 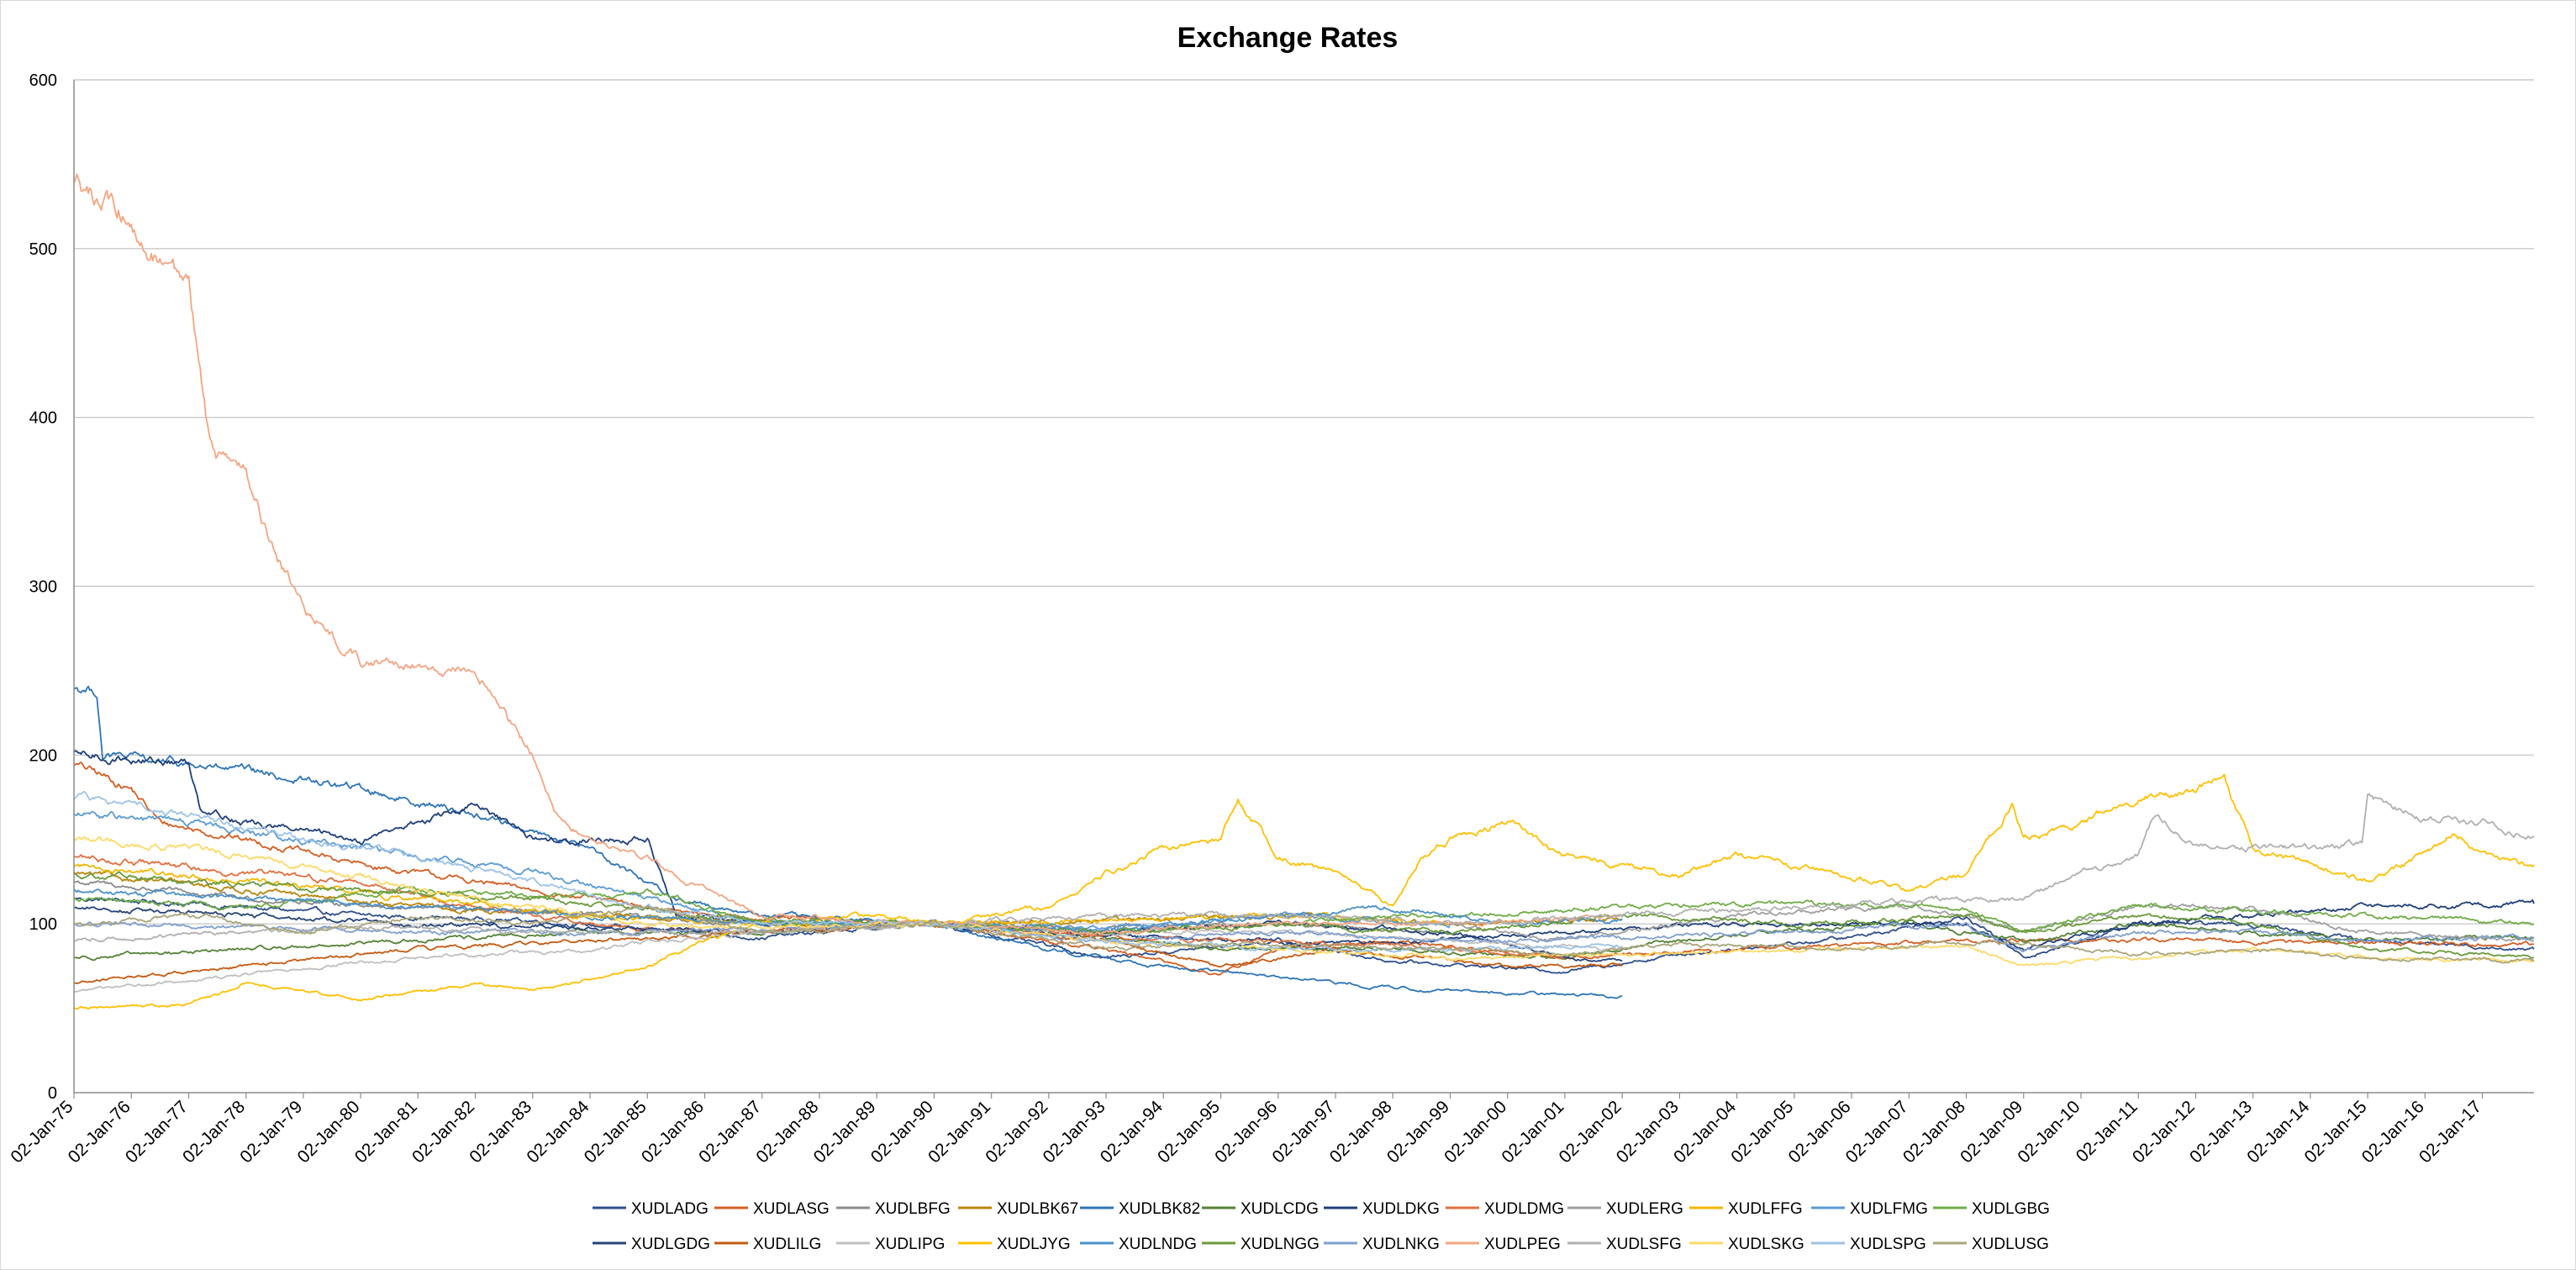 I want to click on legend-entry: XUDLSKG, so click(x=1746, y=1244).